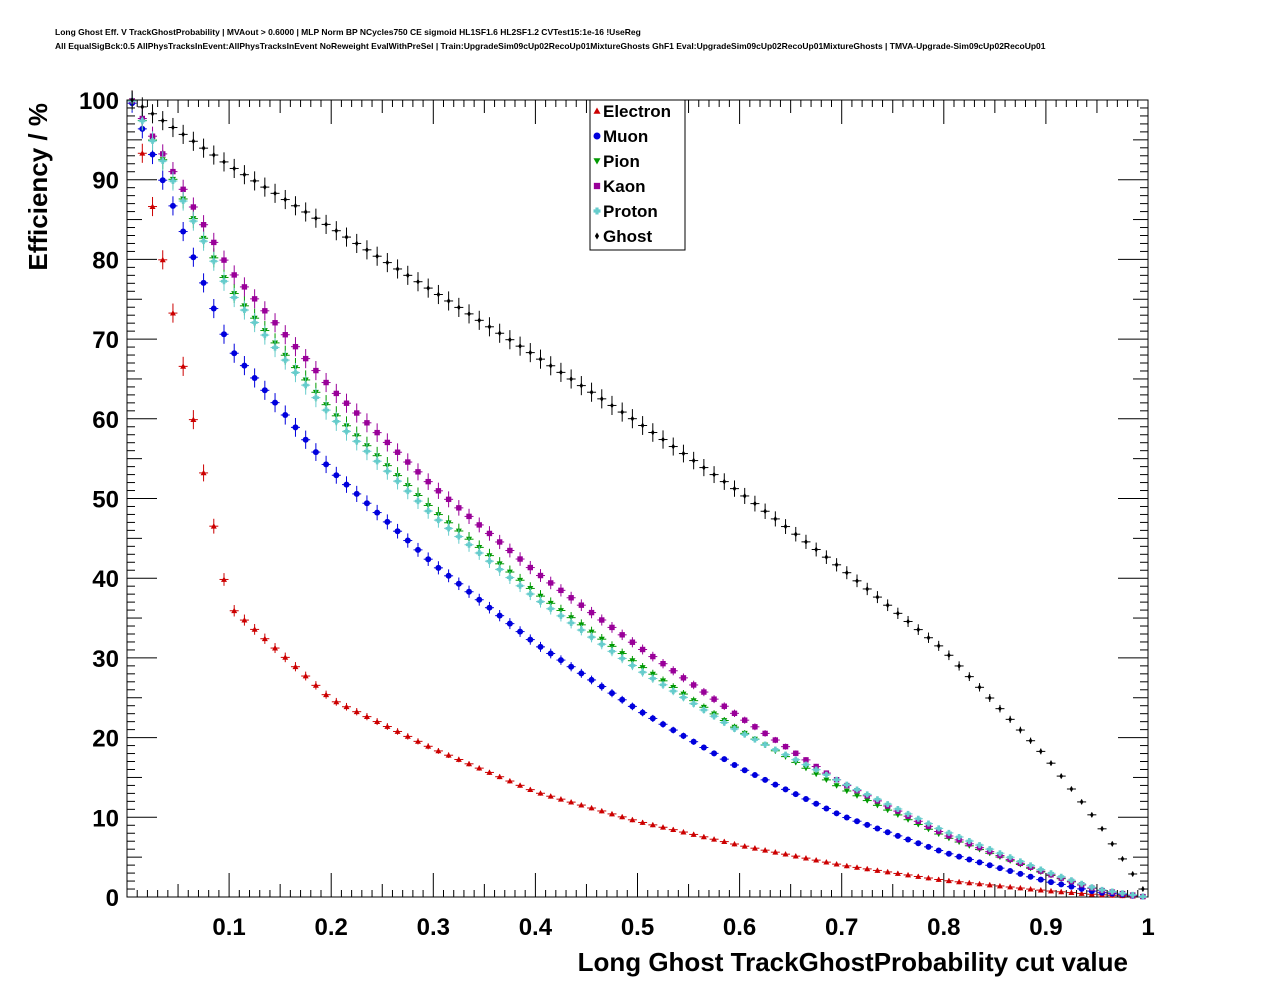  What do you see at coordinates (105, 739) in the screenshot?
I see `y-tick-label: 20` at bounding box center [105, 739].